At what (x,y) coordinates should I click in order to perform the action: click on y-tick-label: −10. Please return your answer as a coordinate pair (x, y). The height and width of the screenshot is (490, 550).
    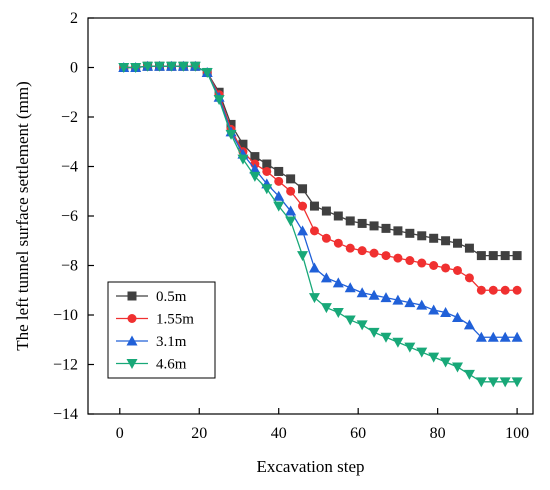
    Looking at the image, I should click on (65, 315).